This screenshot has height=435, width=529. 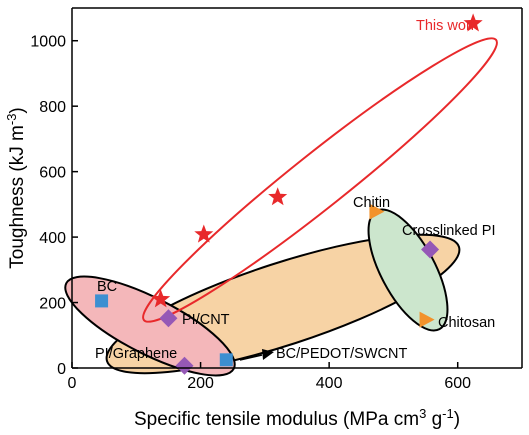 I want to click on x-tick-label: 600, so click(x=457, y=383).